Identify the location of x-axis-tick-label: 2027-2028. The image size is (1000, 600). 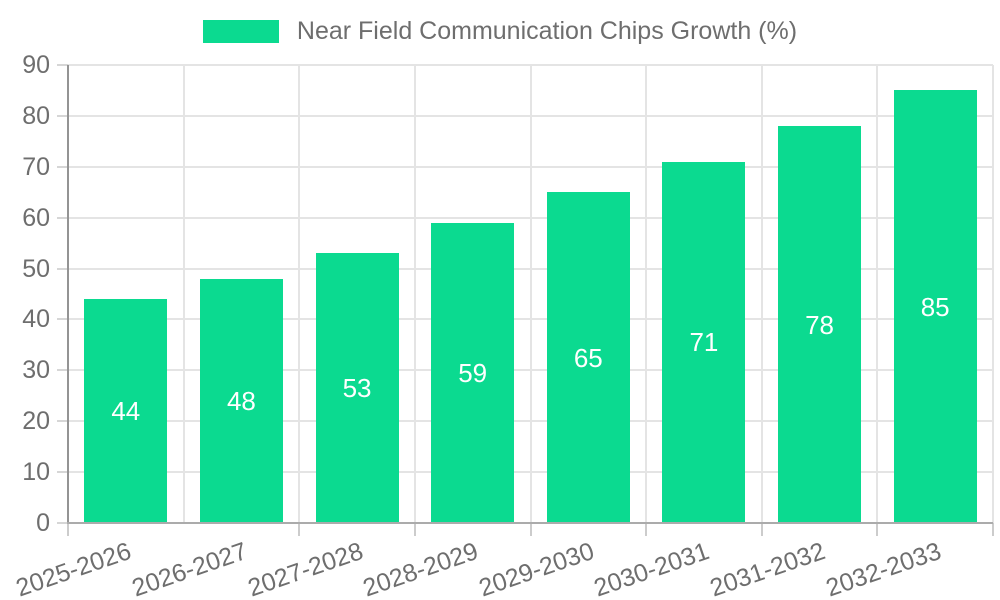
(305, 568).